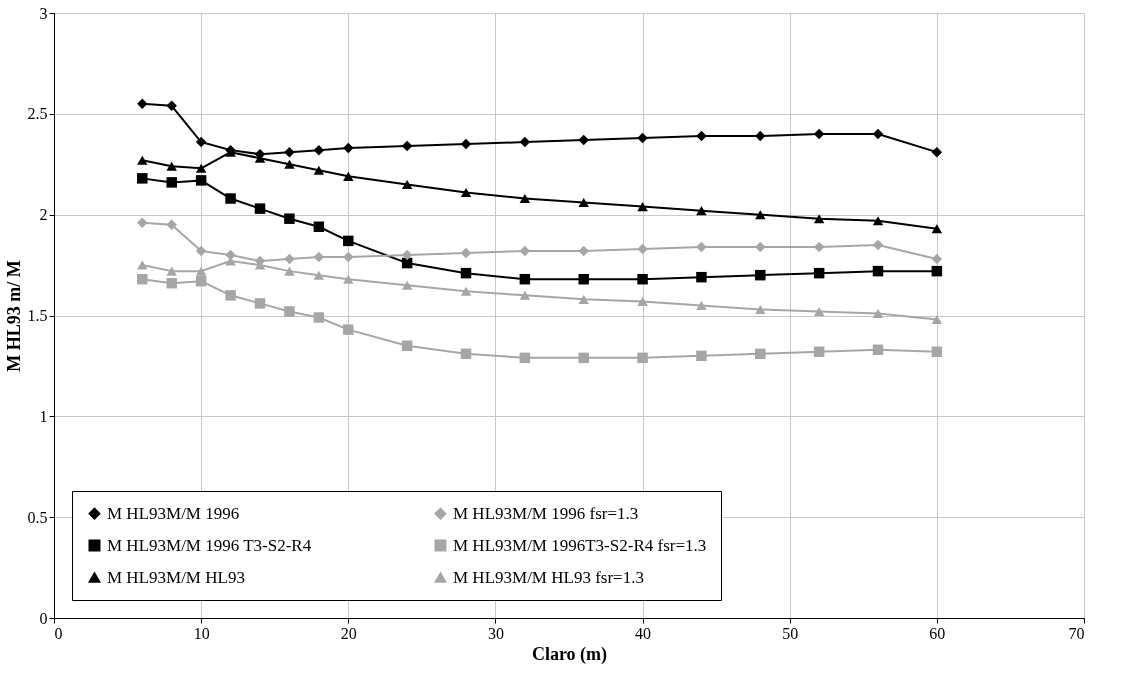 The height and width of the screenshot is (700, 1141). What do you see at coordinates (176, 577) in the screenshot?
I see `legend-label: M HL93M/M HL93` at bounding box center [176, 577].